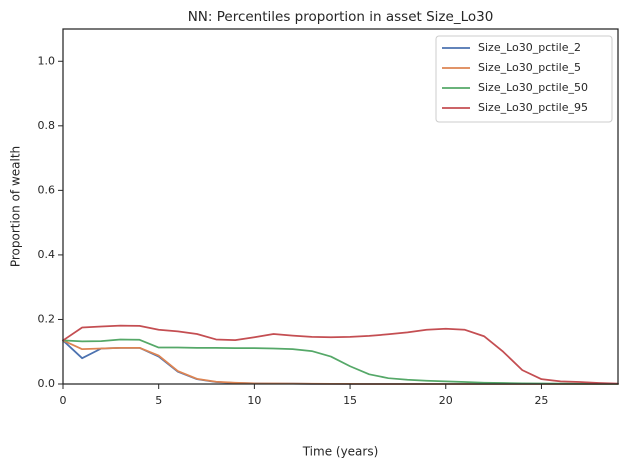 This screenshot has height=469, width=629. Describe the element at coordinates (533, 87) in the screenshot. I see `legend-label: Size_Lo30_pctile_50` at that location.